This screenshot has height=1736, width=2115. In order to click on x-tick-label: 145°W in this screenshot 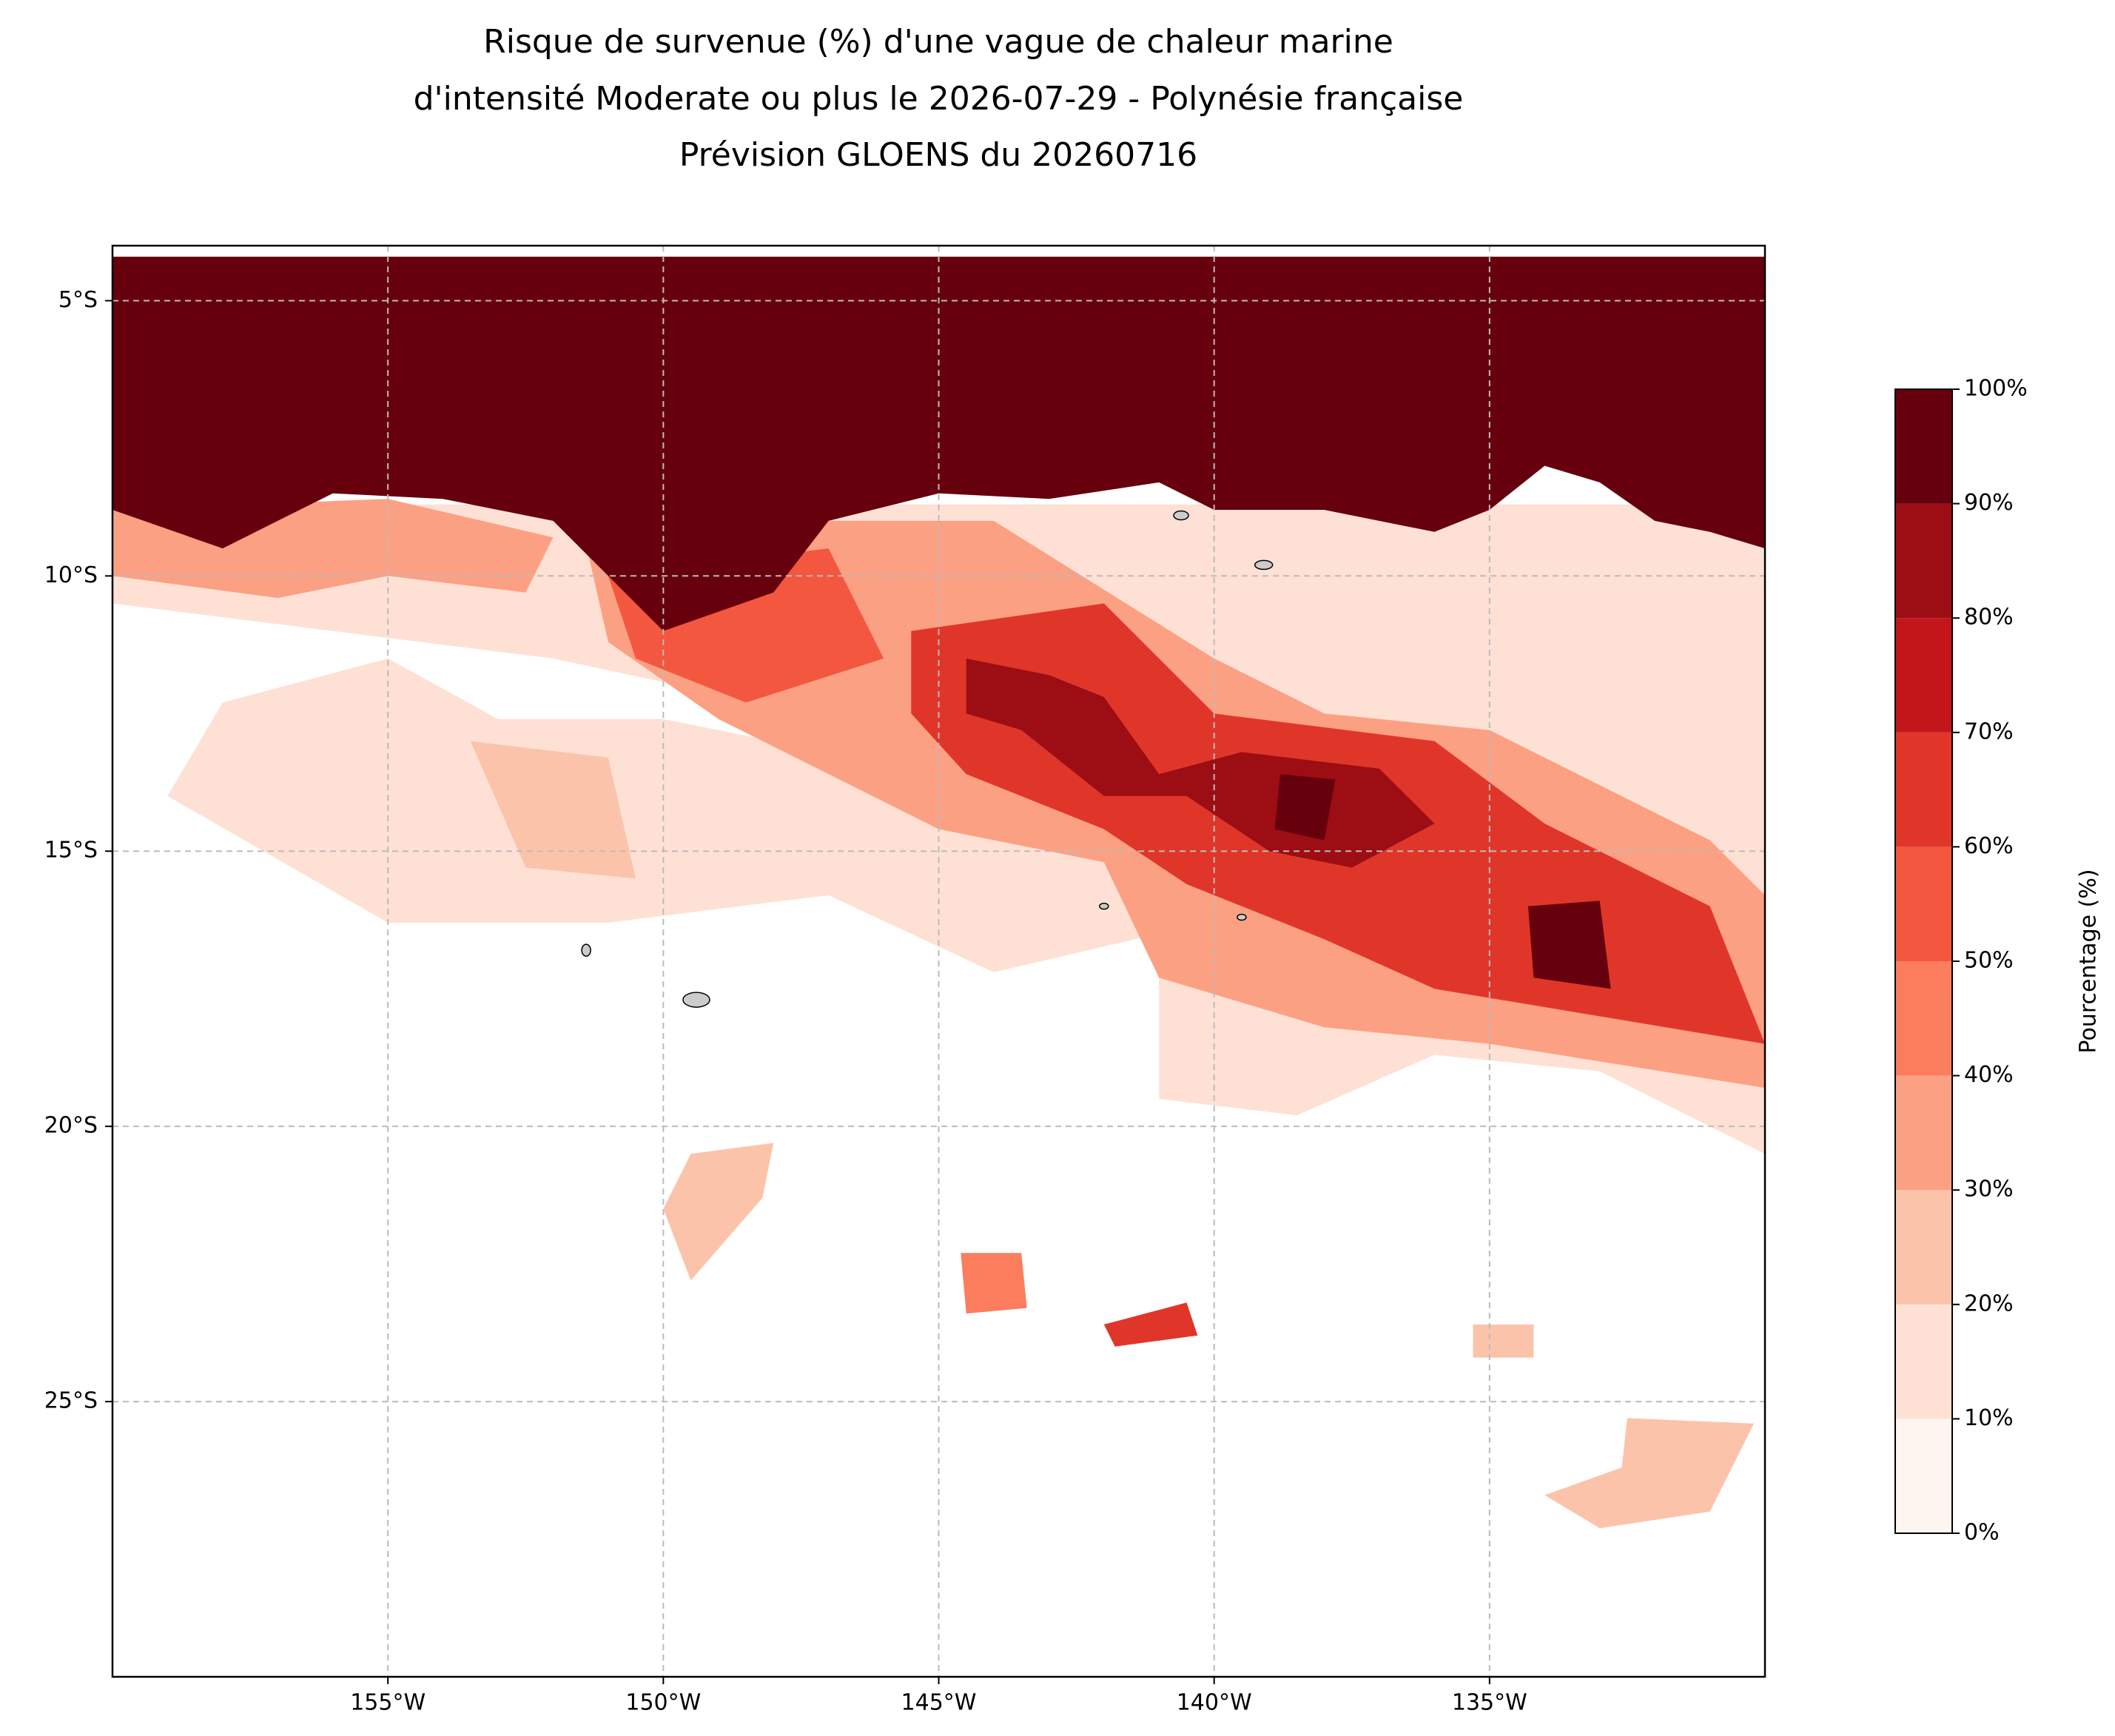, I will do `click(939, 1703)`.